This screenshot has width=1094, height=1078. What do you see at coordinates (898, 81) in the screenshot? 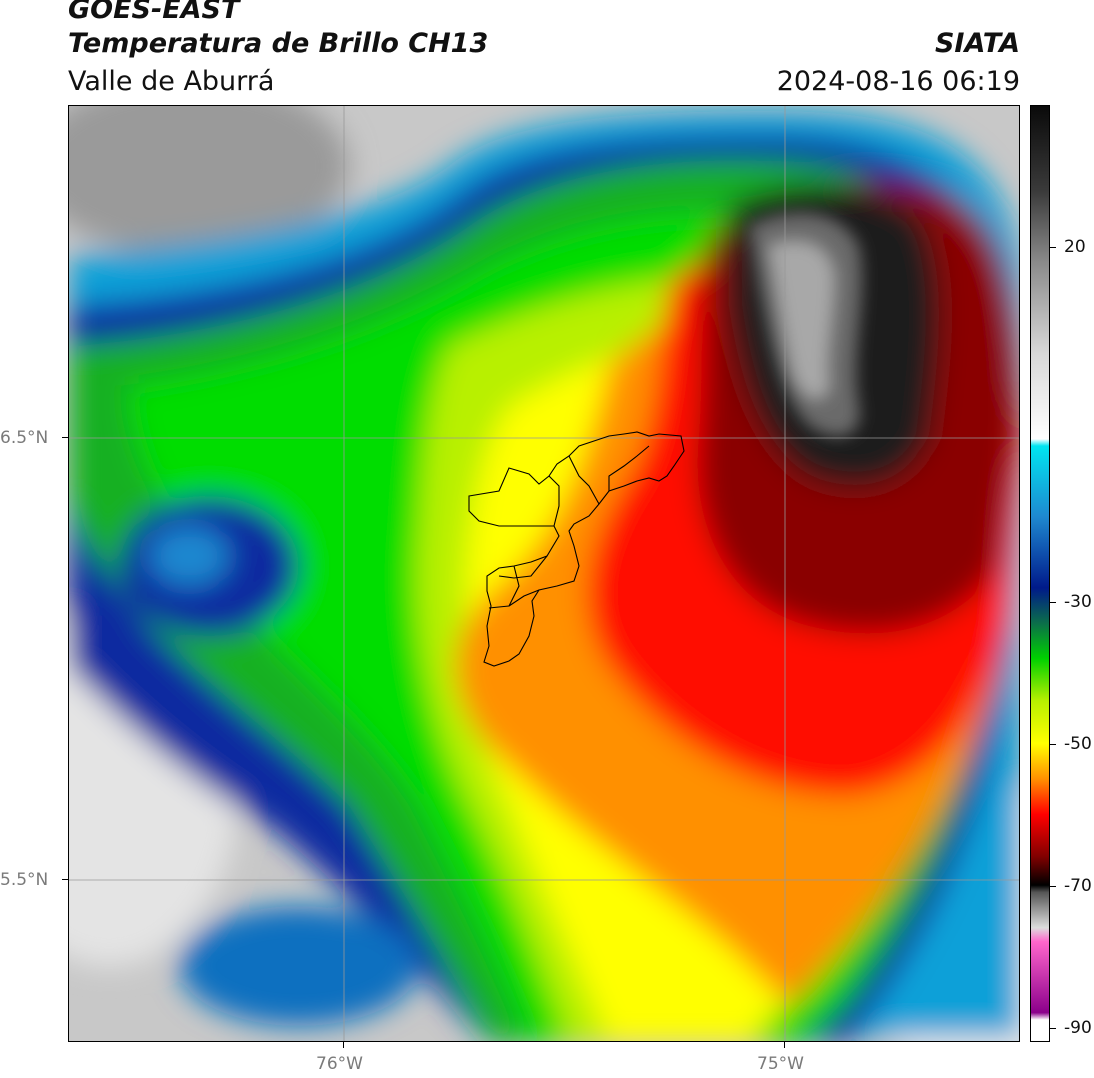
I see `datetime-label: 2024-08-16 06:19` at bounding box center [898, 81].